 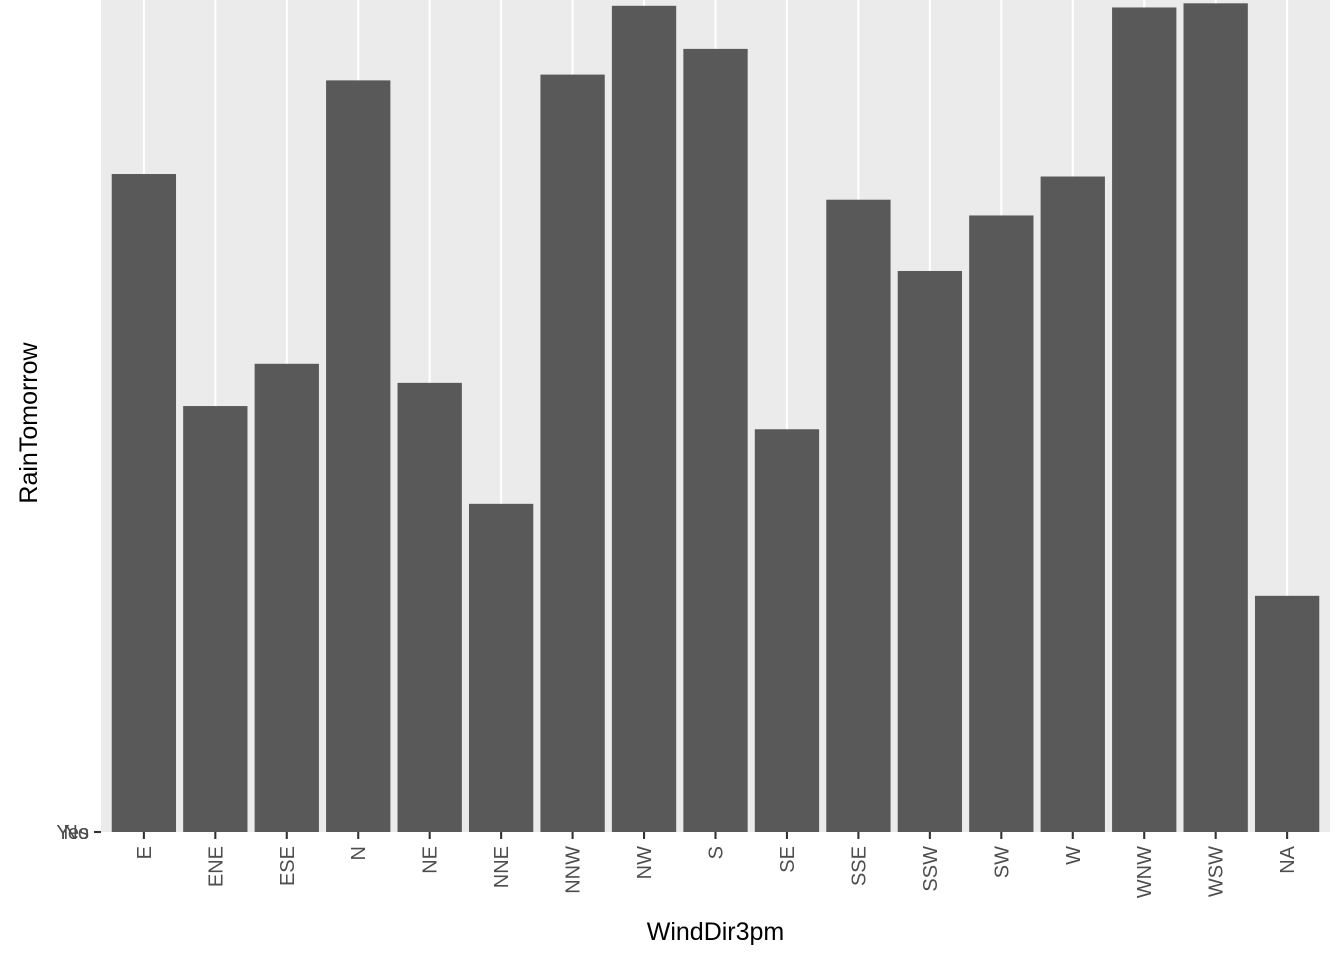 What do you see at coordinates (216, 866) in the screenshot?
I see `x-tick-label: ENE` at bounding box center [216, 866].